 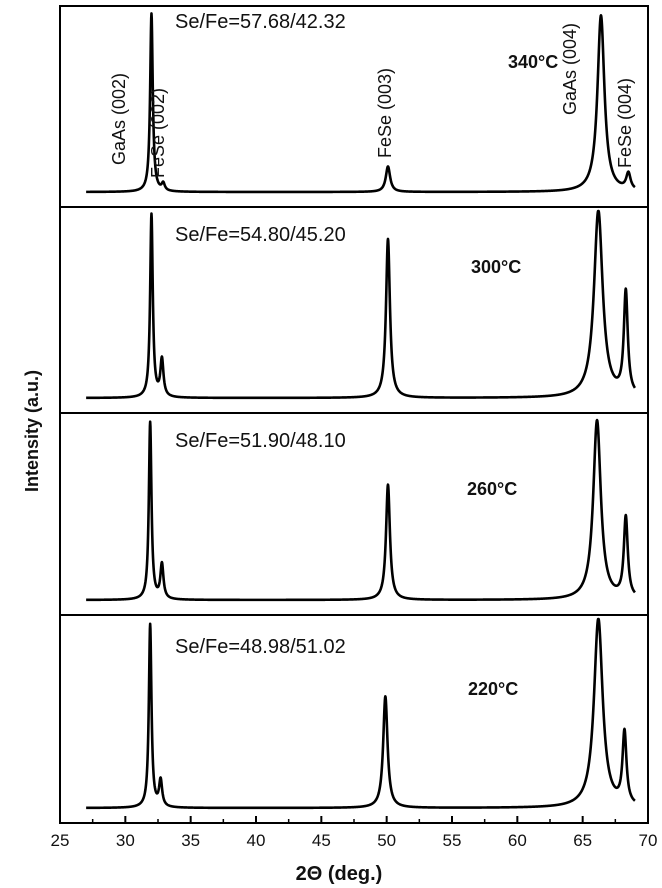 What do you see at coordinates (125, 840) in the screenshot?
I see `x-tick-label: 30` at bounding box center [125, 840].